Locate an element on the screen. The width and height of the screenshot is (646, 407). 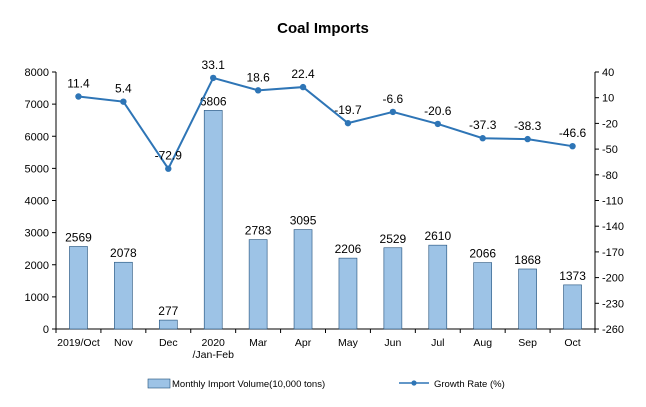
right-tick-label: -20 is located at coordinates (610, 124).